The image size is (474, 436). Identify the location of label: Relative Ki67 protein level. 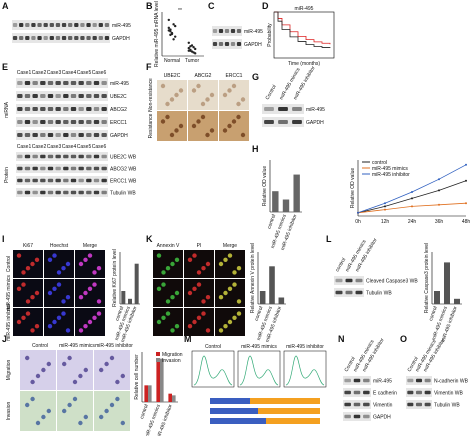
(115, 278).